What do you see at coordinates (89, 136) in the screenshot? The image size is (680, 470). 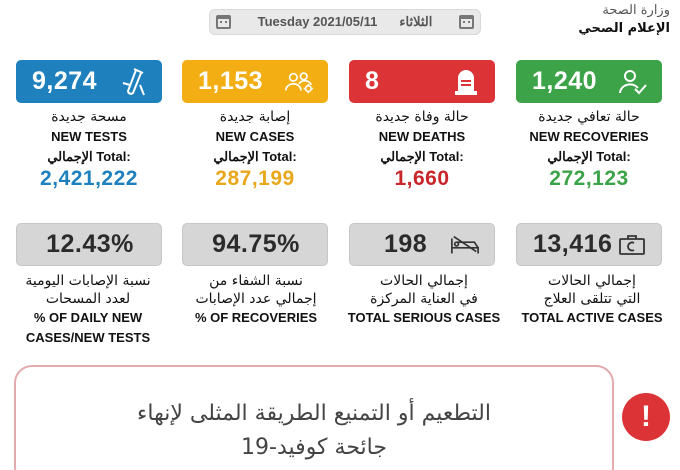 I see `new-tests-english: NEW TESTS` at bounding box center [89, 136].